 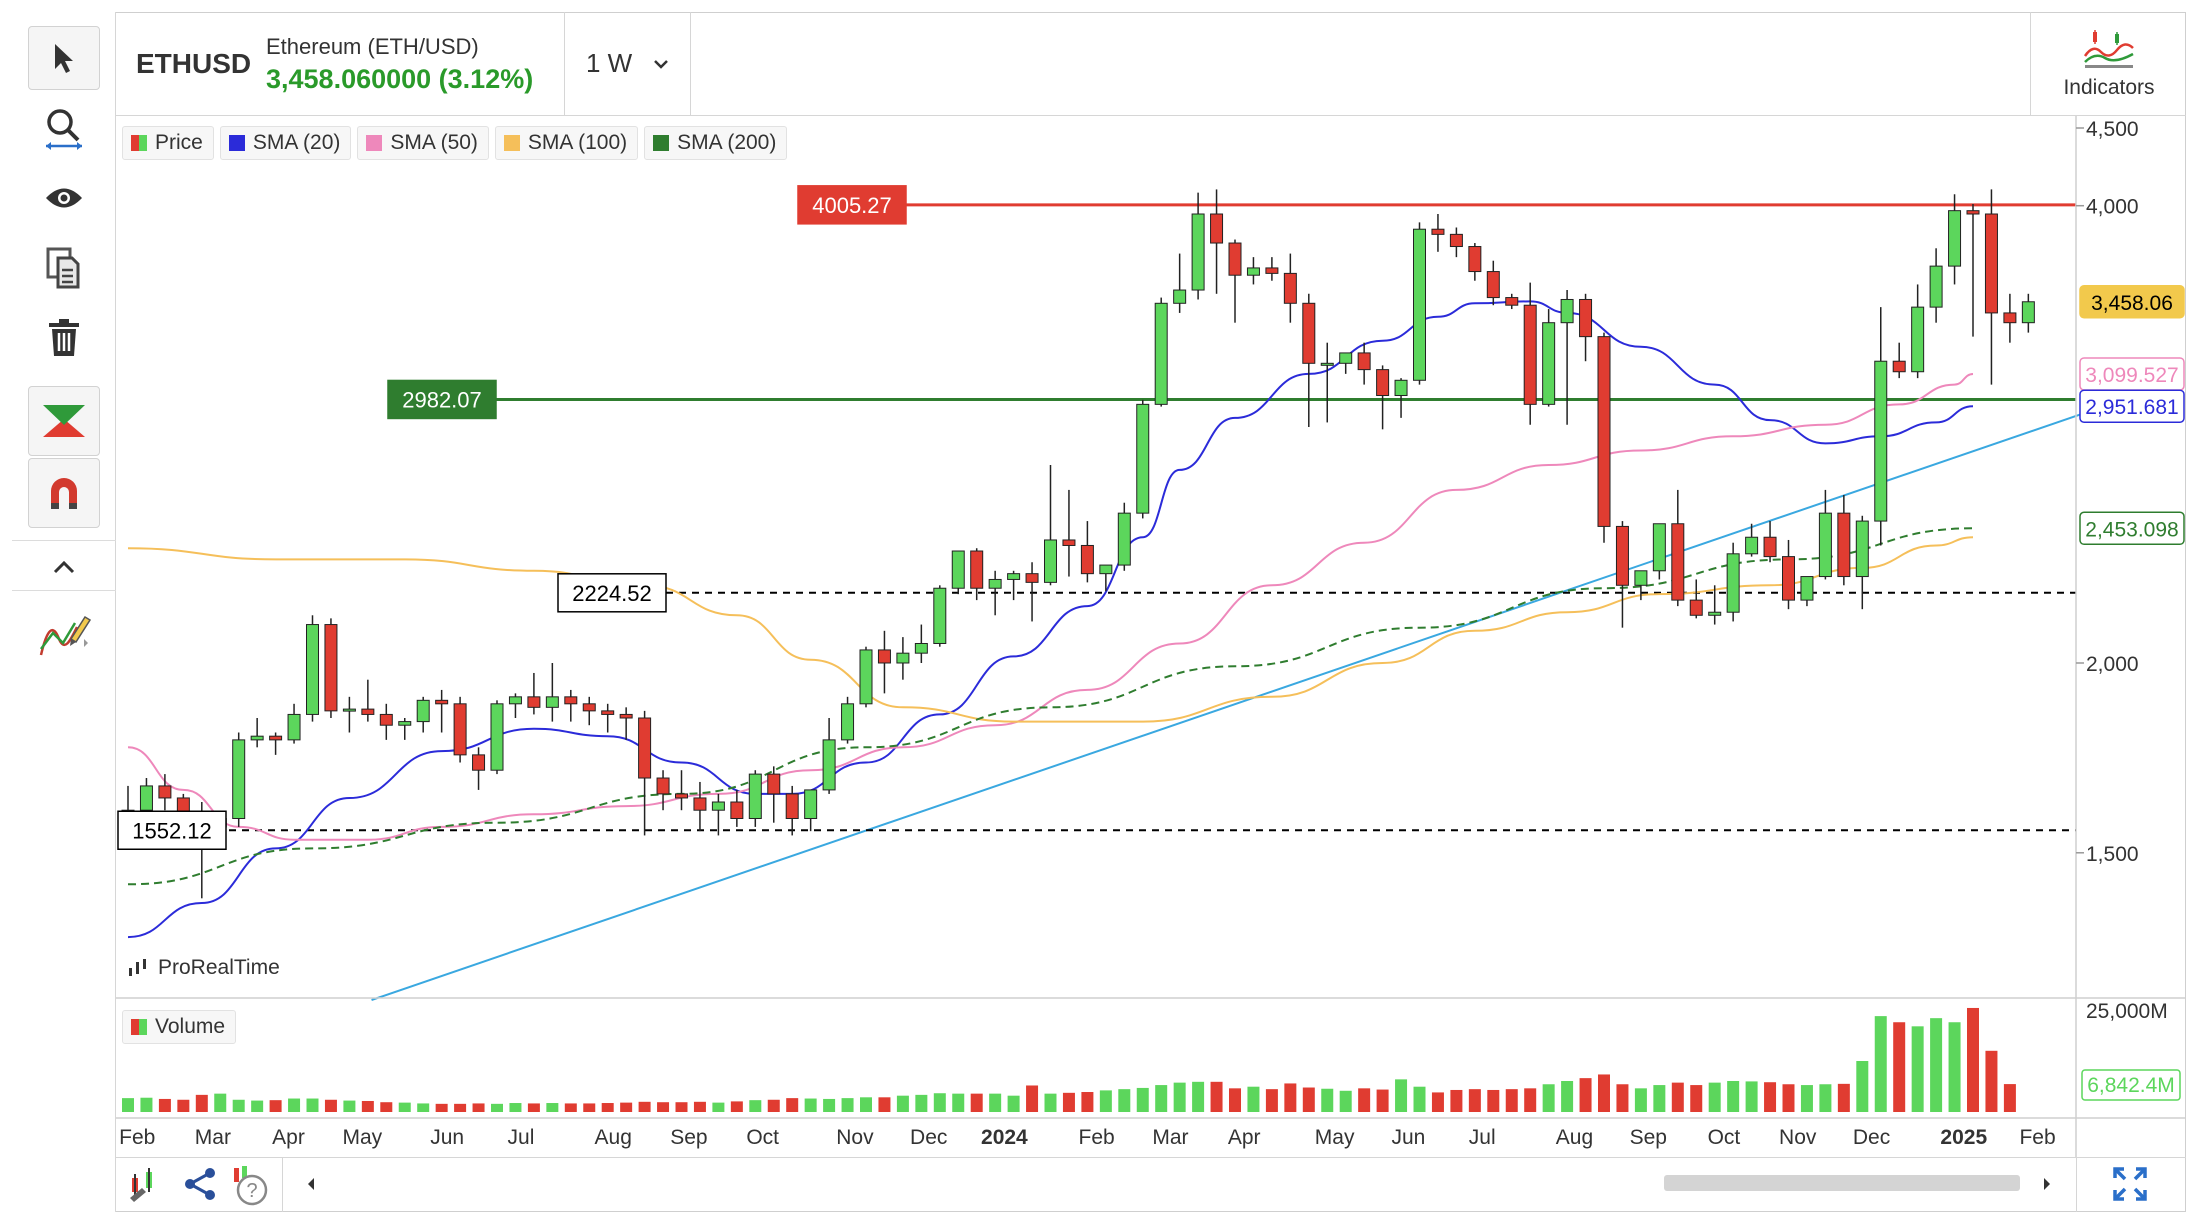 What do you see at coordinates (609, 63) in the screenshot?
I see `timeframe-select: 1 W` at bounding box center [609, 63].